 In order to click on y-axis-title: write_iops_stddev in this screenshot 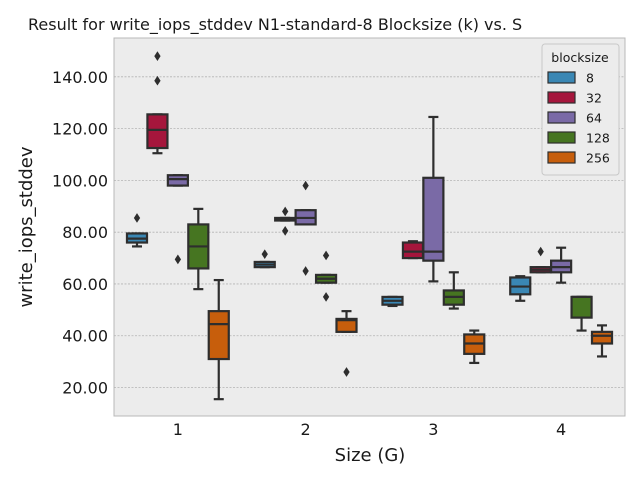, I will do `click(26, 226)`.